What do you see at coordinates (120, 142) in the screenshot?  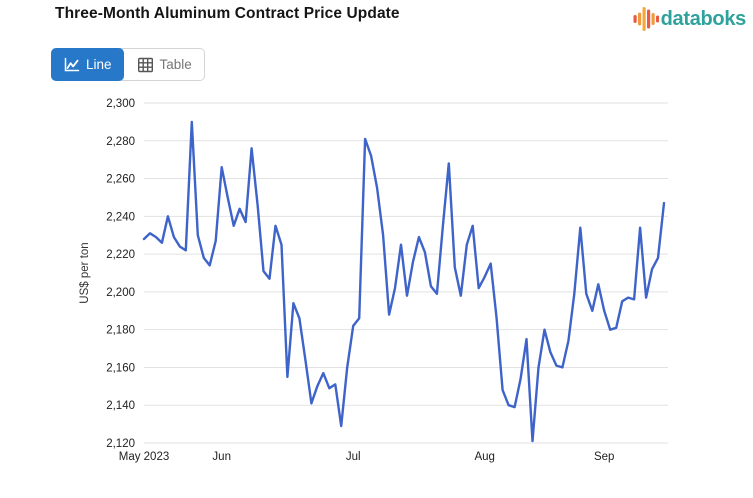 I see `y-axis-tick-label: 2,280` at bounding box center [120, 142].